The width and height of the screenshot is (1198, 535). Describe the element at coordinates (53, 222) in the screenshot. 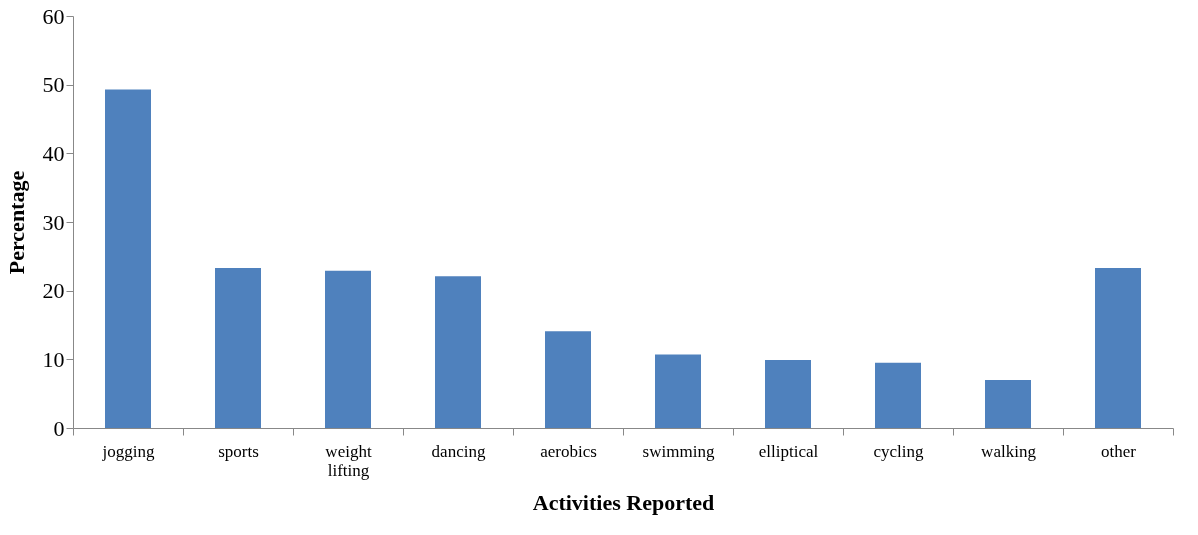

I see `y-tick-label: 30` at that location.